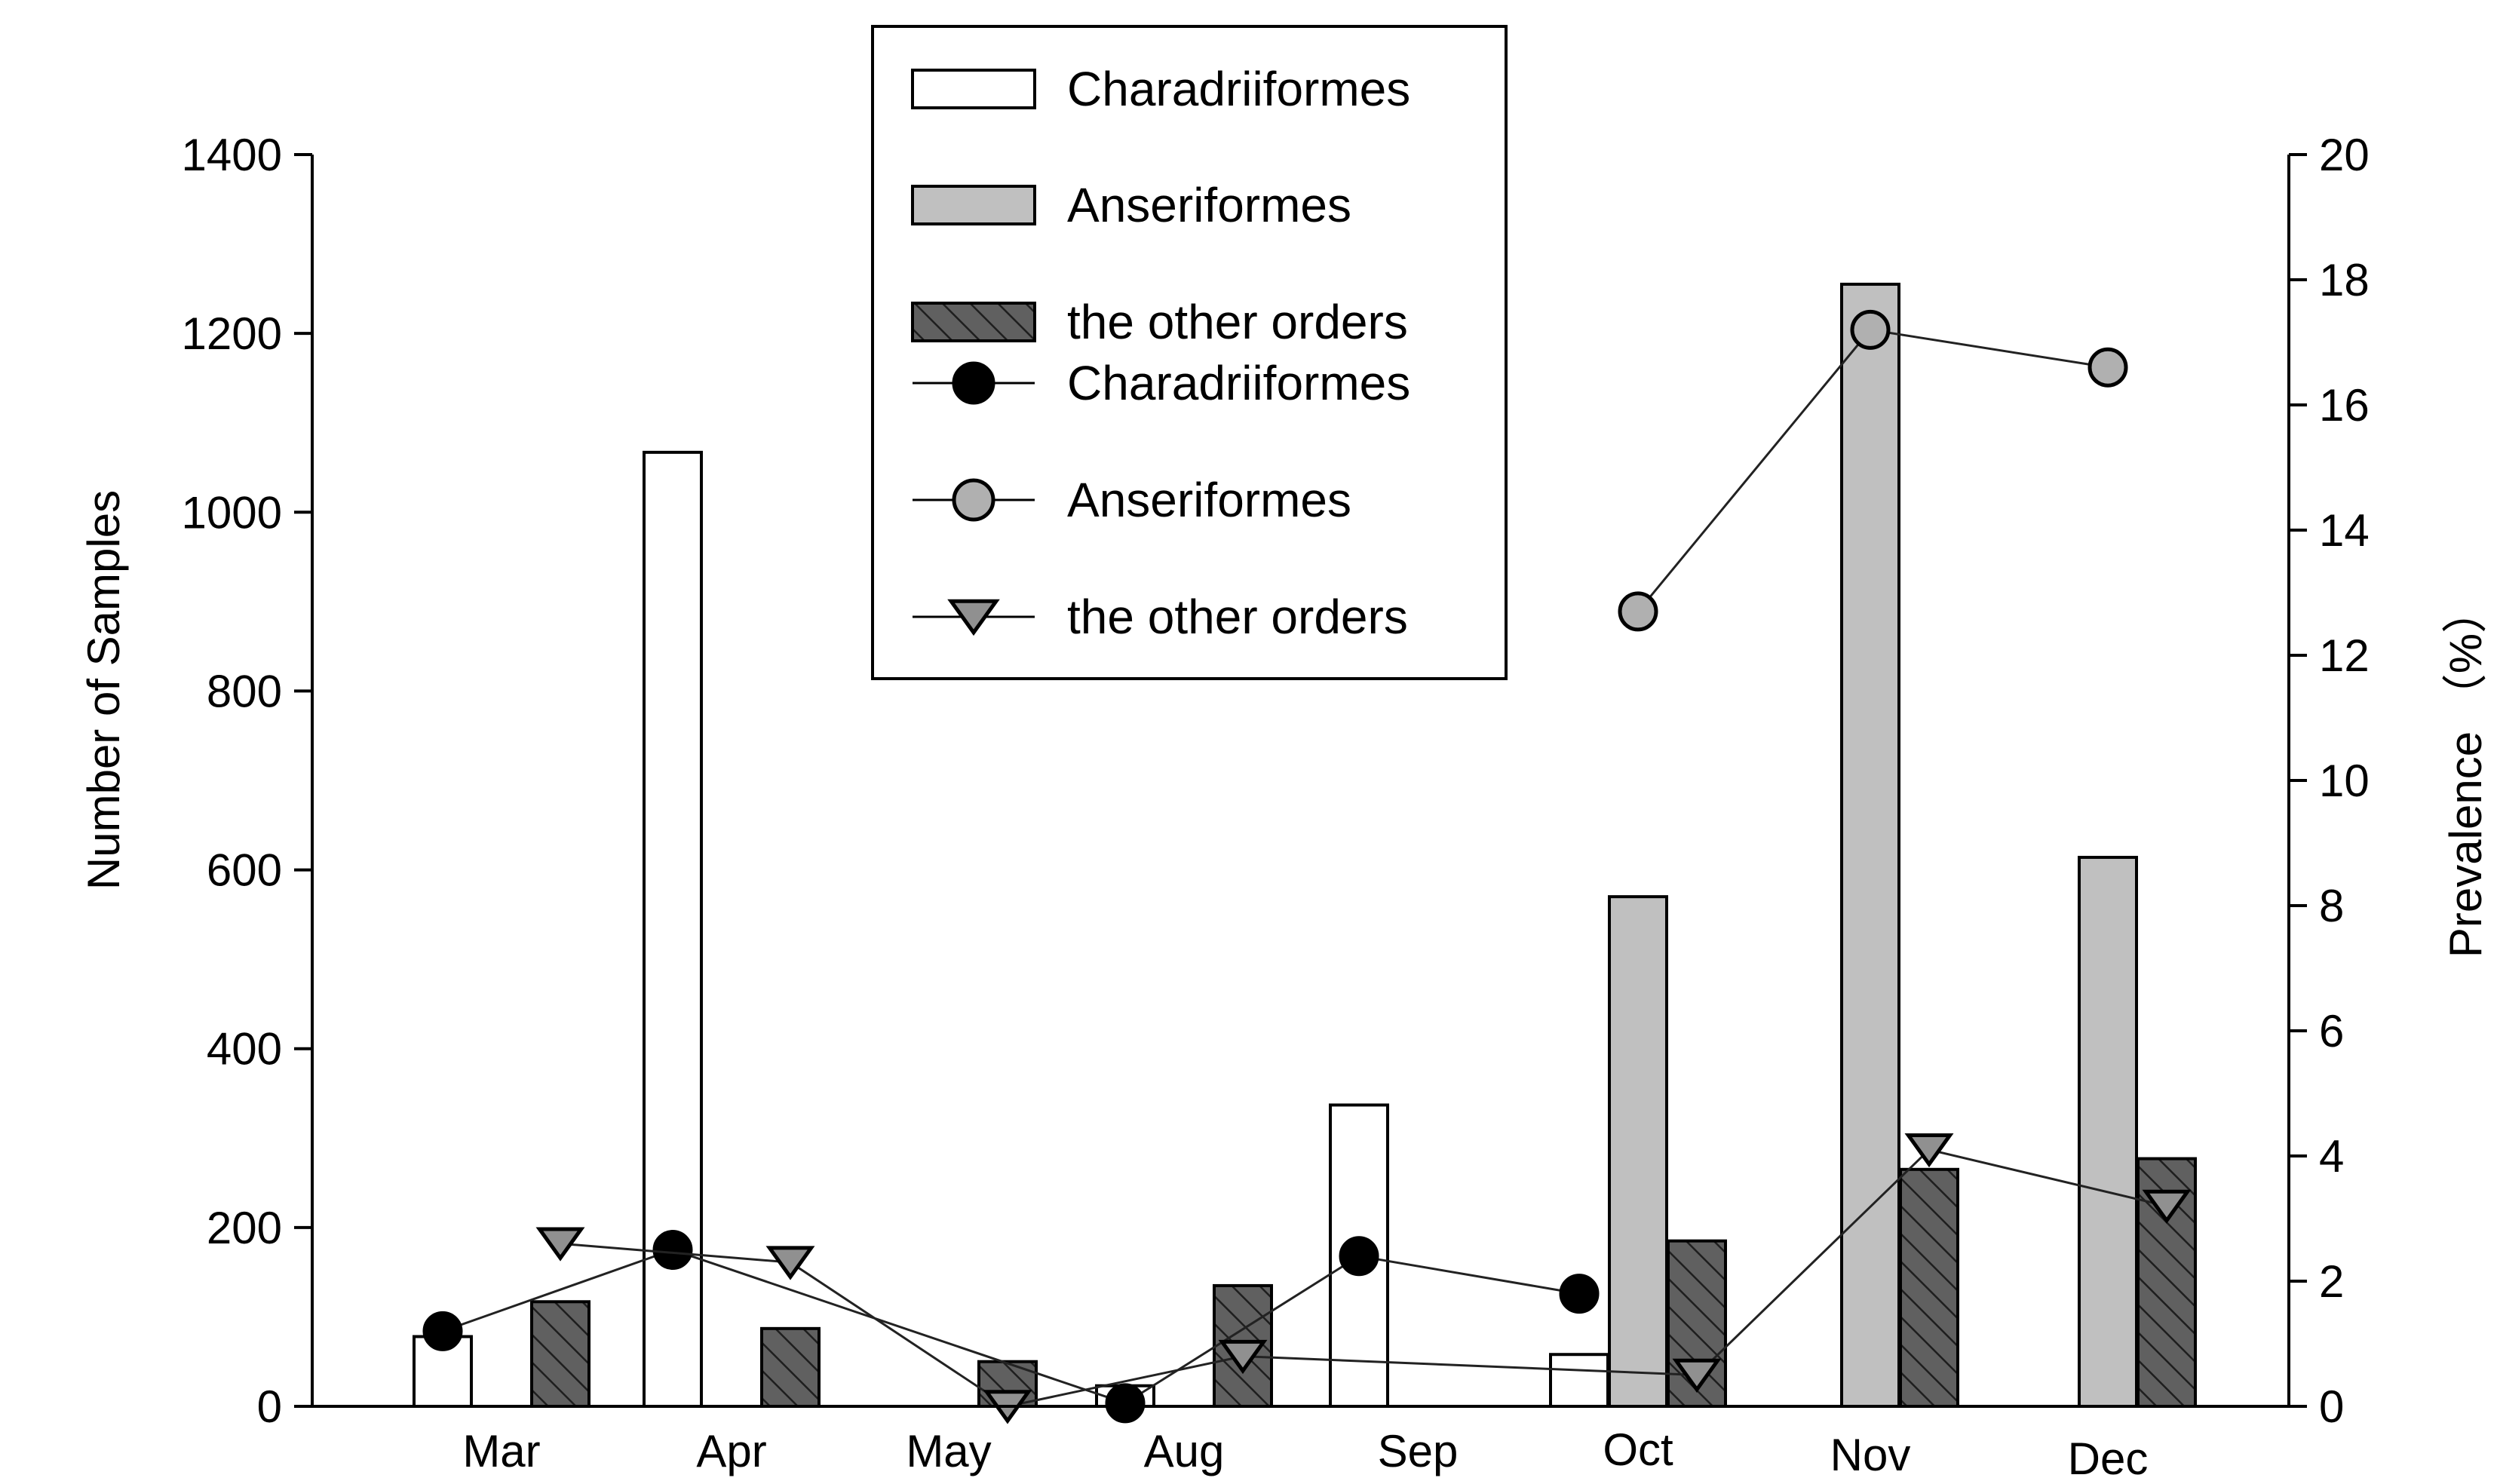 This screenshot has width=2497, height=1484. I want to click on x-tick-label: Dec, so click(2109, 1458).